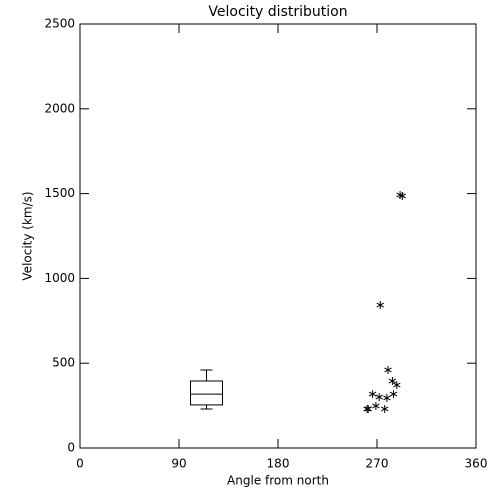 The height and width of the screenshot is (500, 500). What do you see at coordinates (206, 393) in the screenshot?
I see `box` at bounding box center [206, 393].